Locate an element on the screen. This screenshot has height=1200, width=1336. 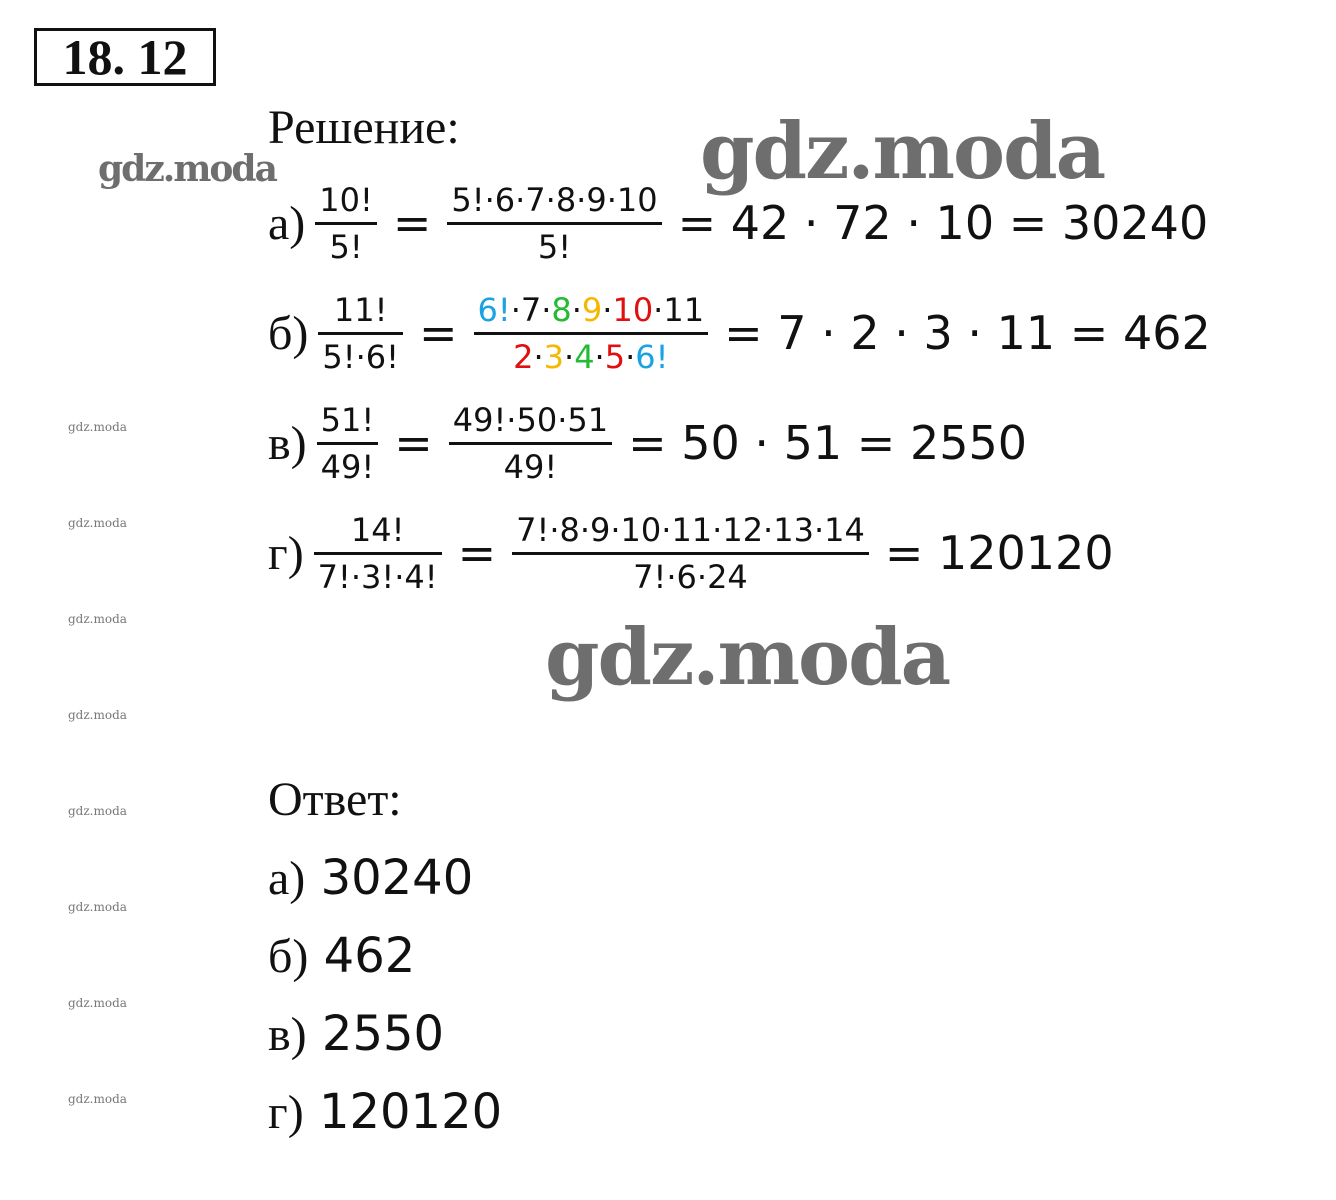
numerator: 5!·6·7·8·9·10 is located at coordinates (554, 200).